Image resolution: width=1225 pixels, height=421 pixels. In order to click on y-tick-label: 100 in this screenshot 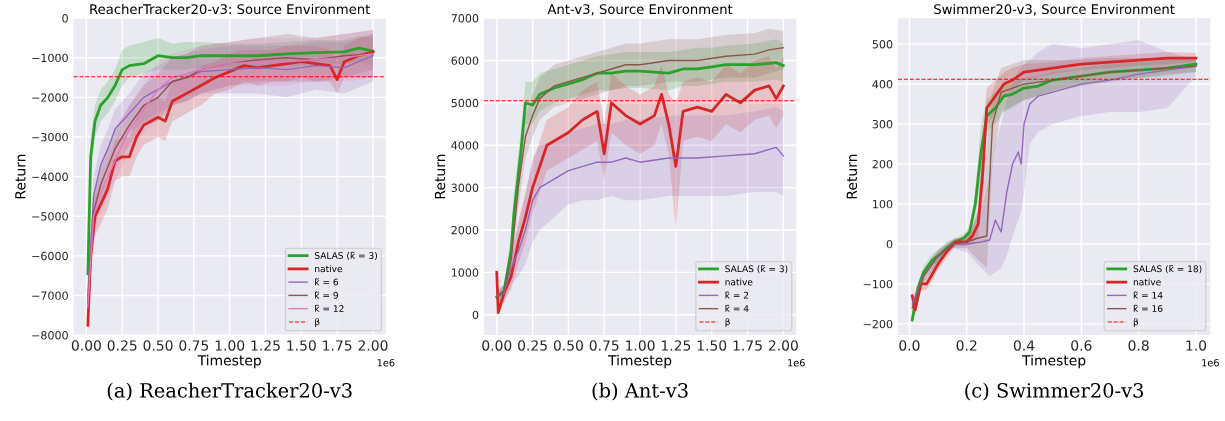, I will do `click(883, 204)`.